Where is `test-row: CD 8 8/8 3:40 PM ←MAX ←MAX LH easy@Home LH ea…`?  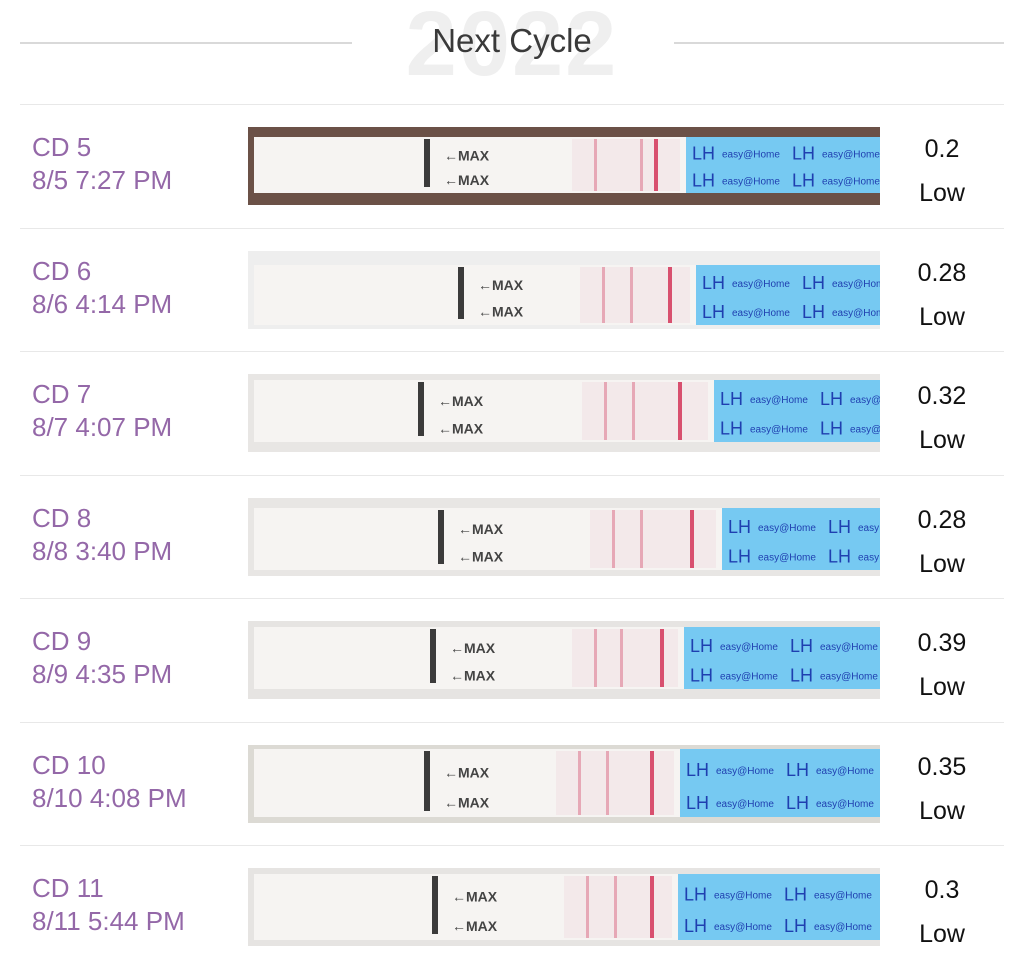 test-row: CD 8 8/8 3:40 PM ←MAX ←MAX LH easy@Home LH ea… is located at coordinates (512, 536).